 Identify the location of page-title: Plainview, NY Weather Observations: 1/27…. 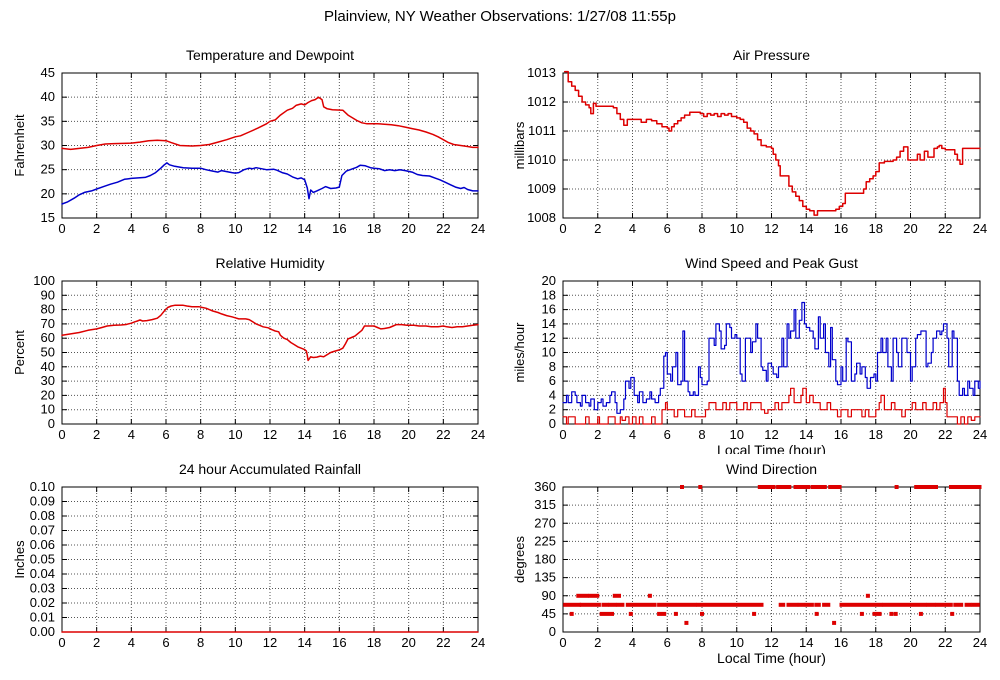
(500, 16).